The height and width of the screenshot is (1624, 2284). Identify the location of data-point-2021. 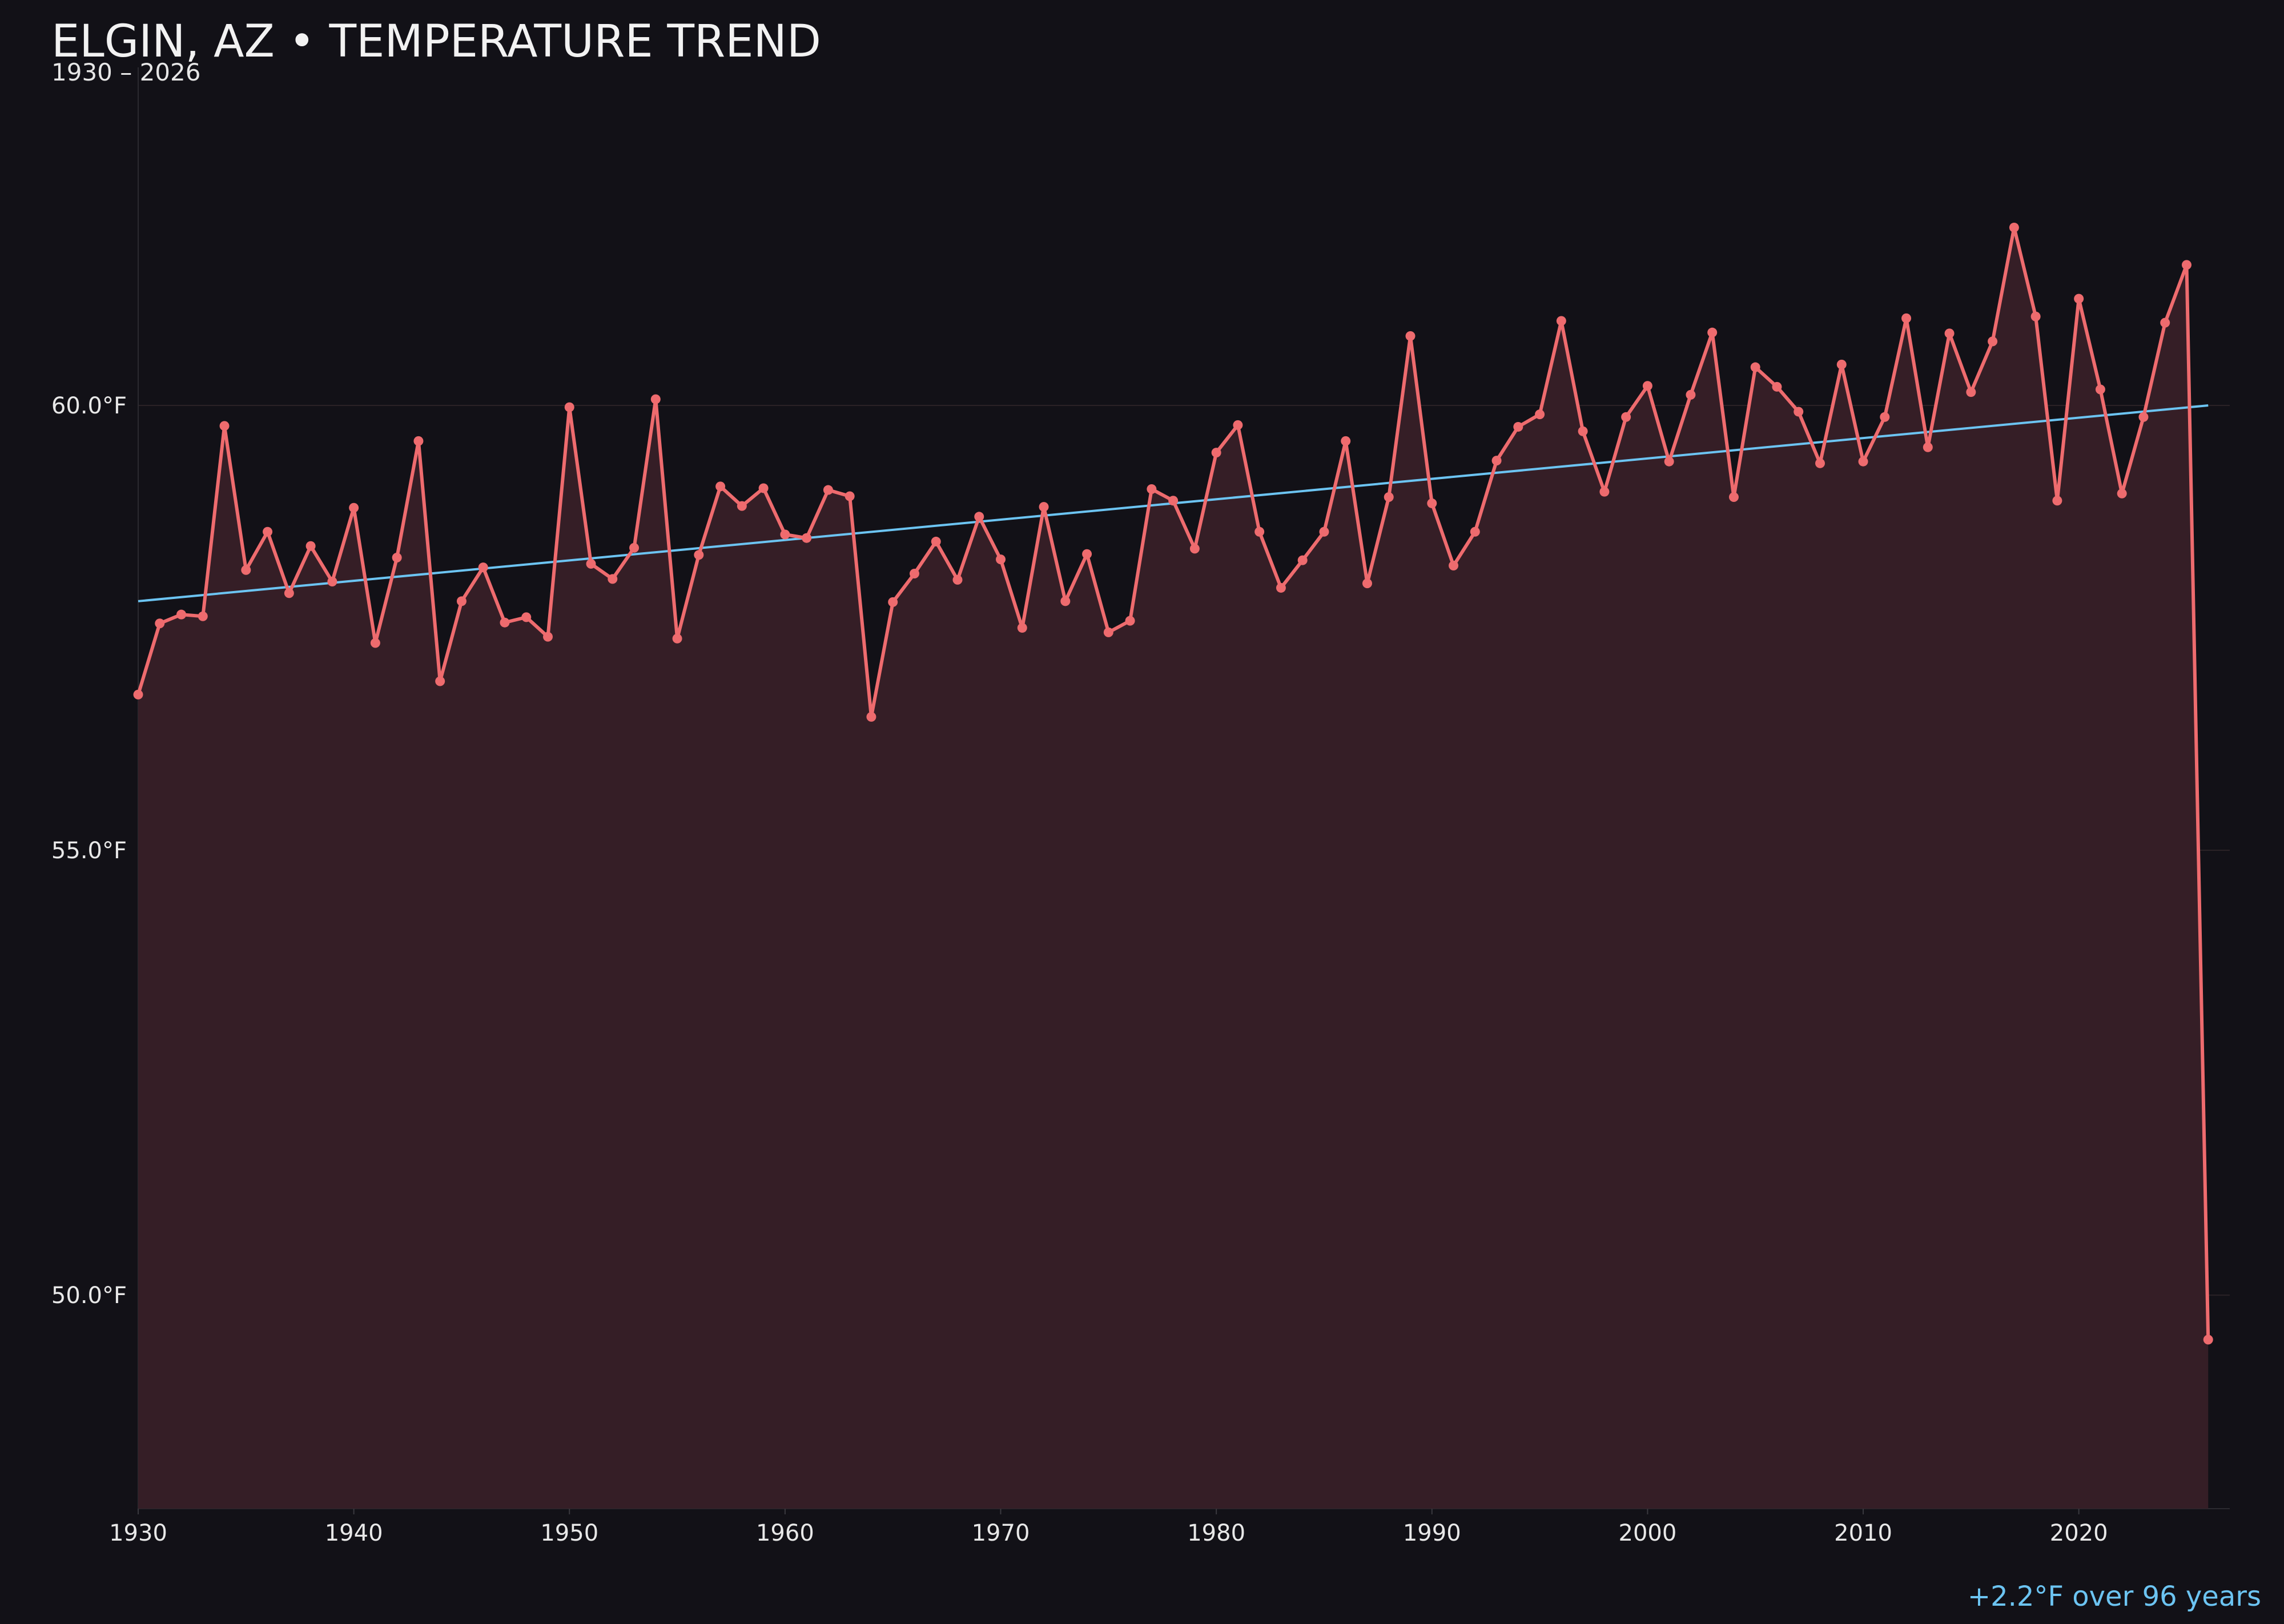
(2100, 389).